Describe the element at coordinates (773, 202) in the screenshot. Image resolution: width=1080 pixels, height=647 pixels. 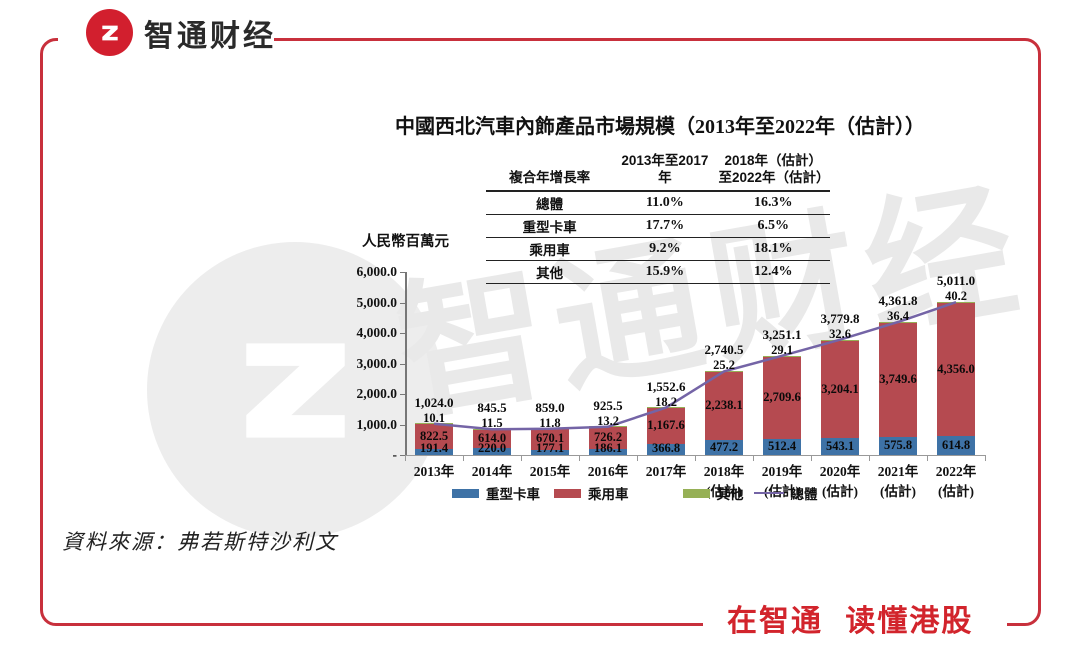
I see `cagr-value: 16.3%` at that location.